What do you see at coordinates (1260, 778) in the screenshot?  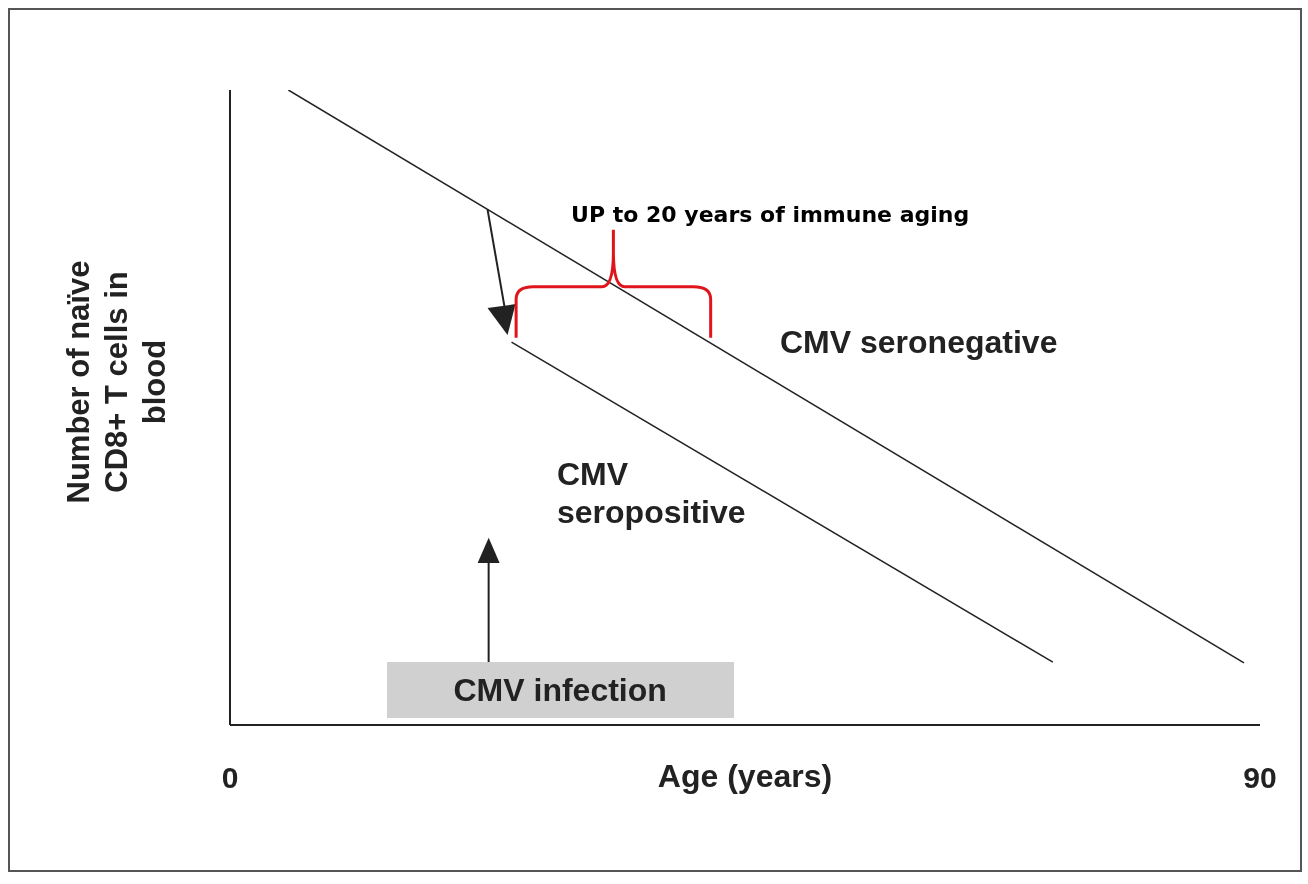 I see `x-tick-label: 90` at bounding box center [1260, 778].